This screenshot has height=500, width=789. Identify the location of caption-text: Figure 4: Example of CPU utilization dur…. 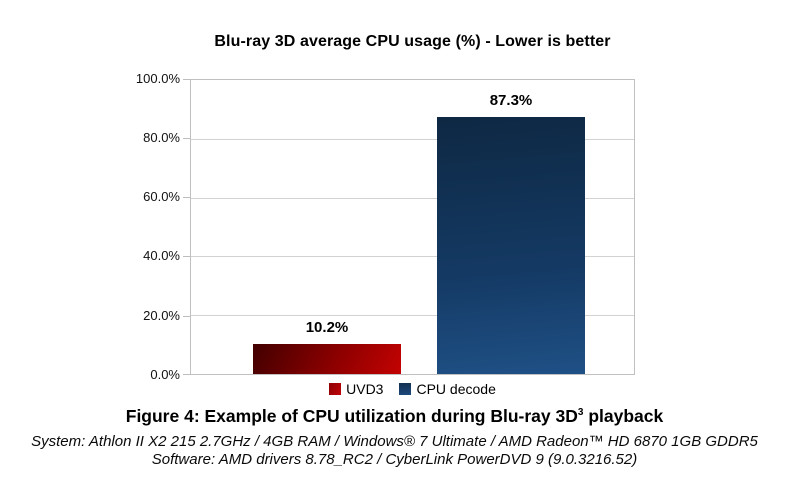
(351, 416).